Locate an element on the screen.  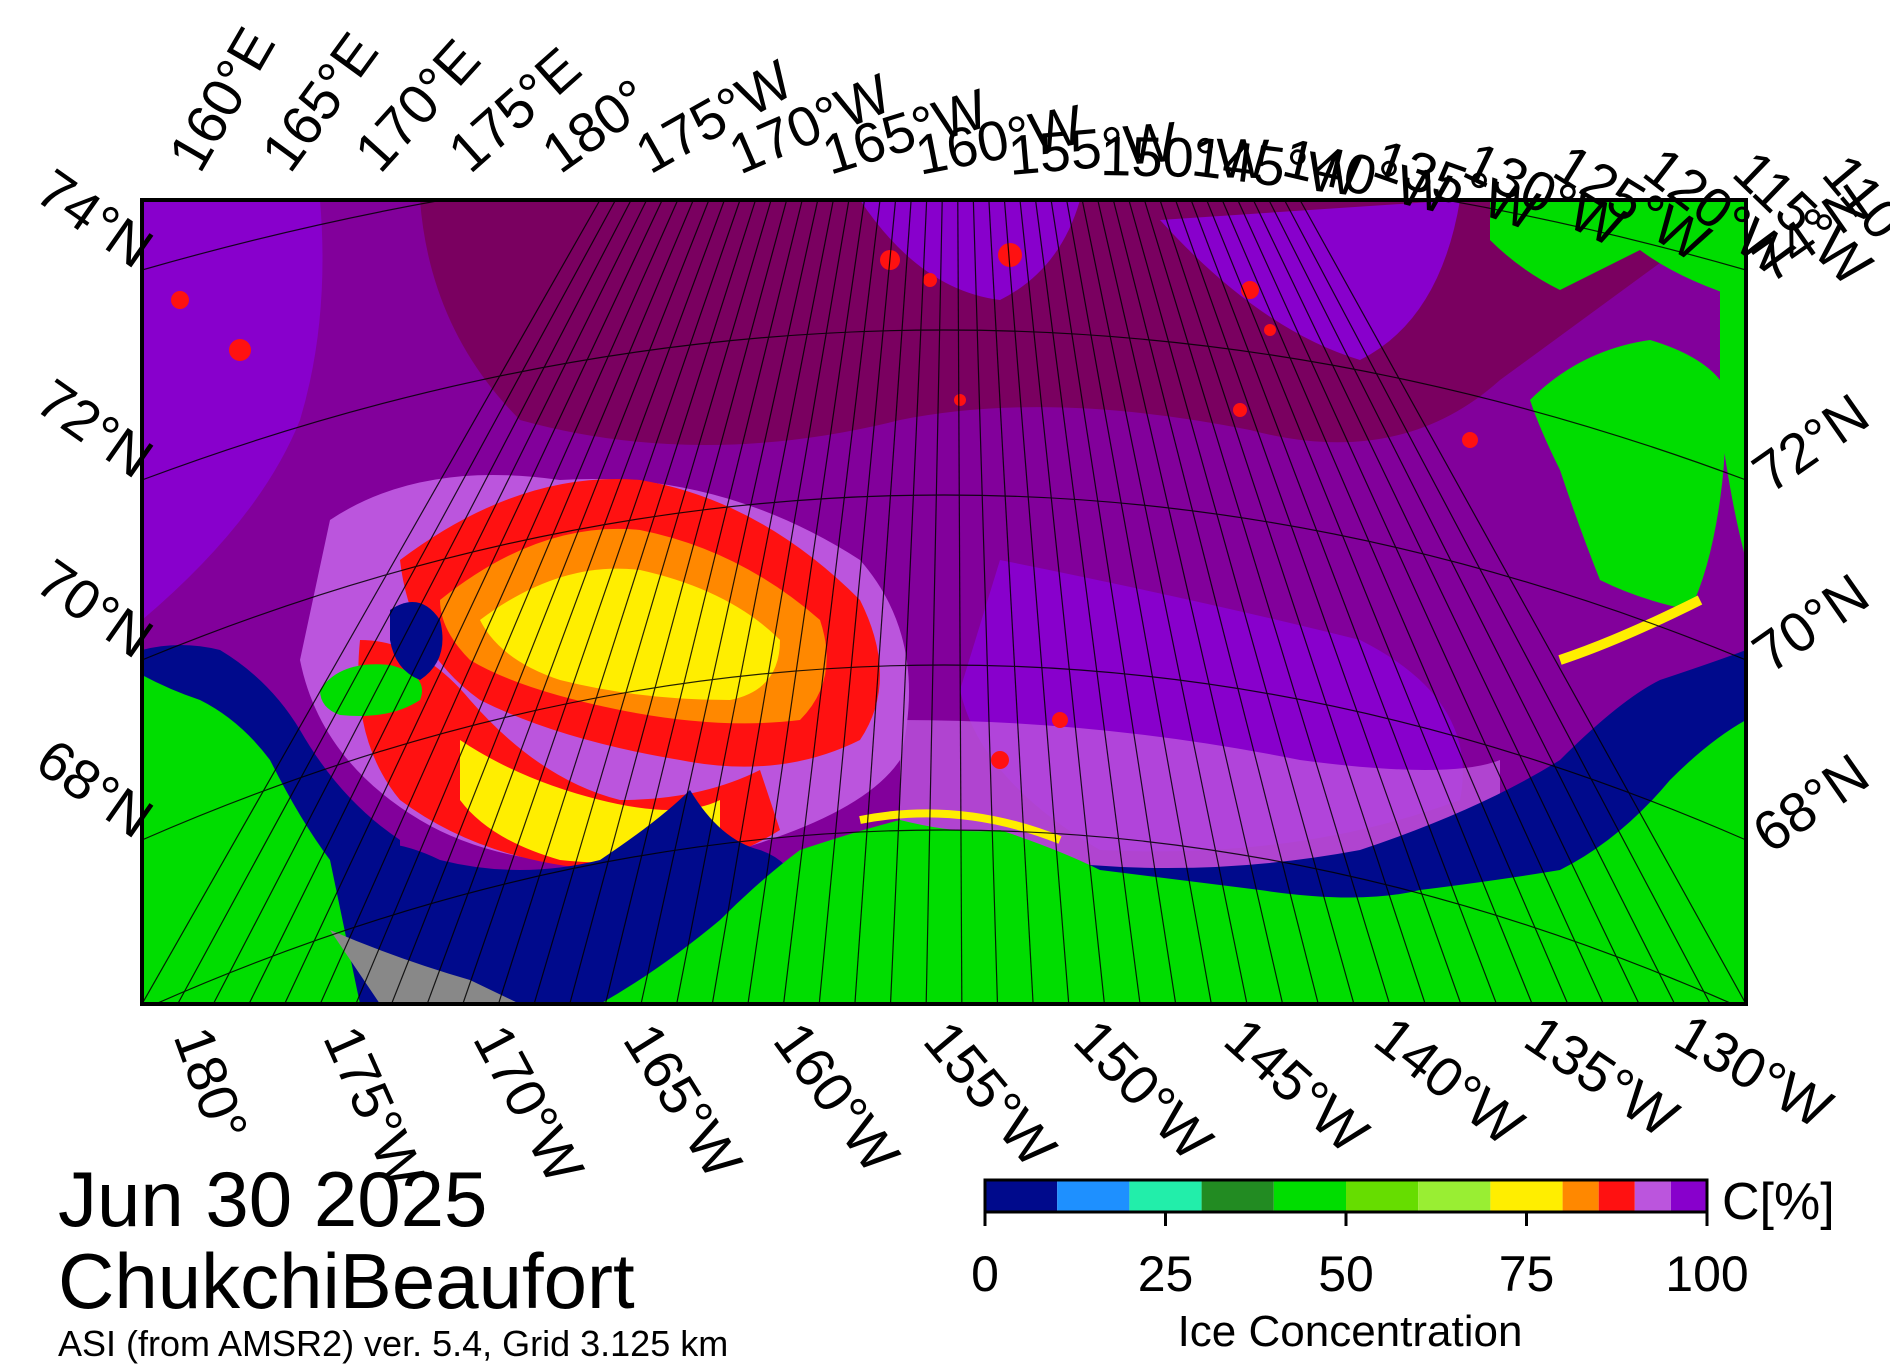
map-date: Jun 30 2025 is located at coordinates (273, 1199).